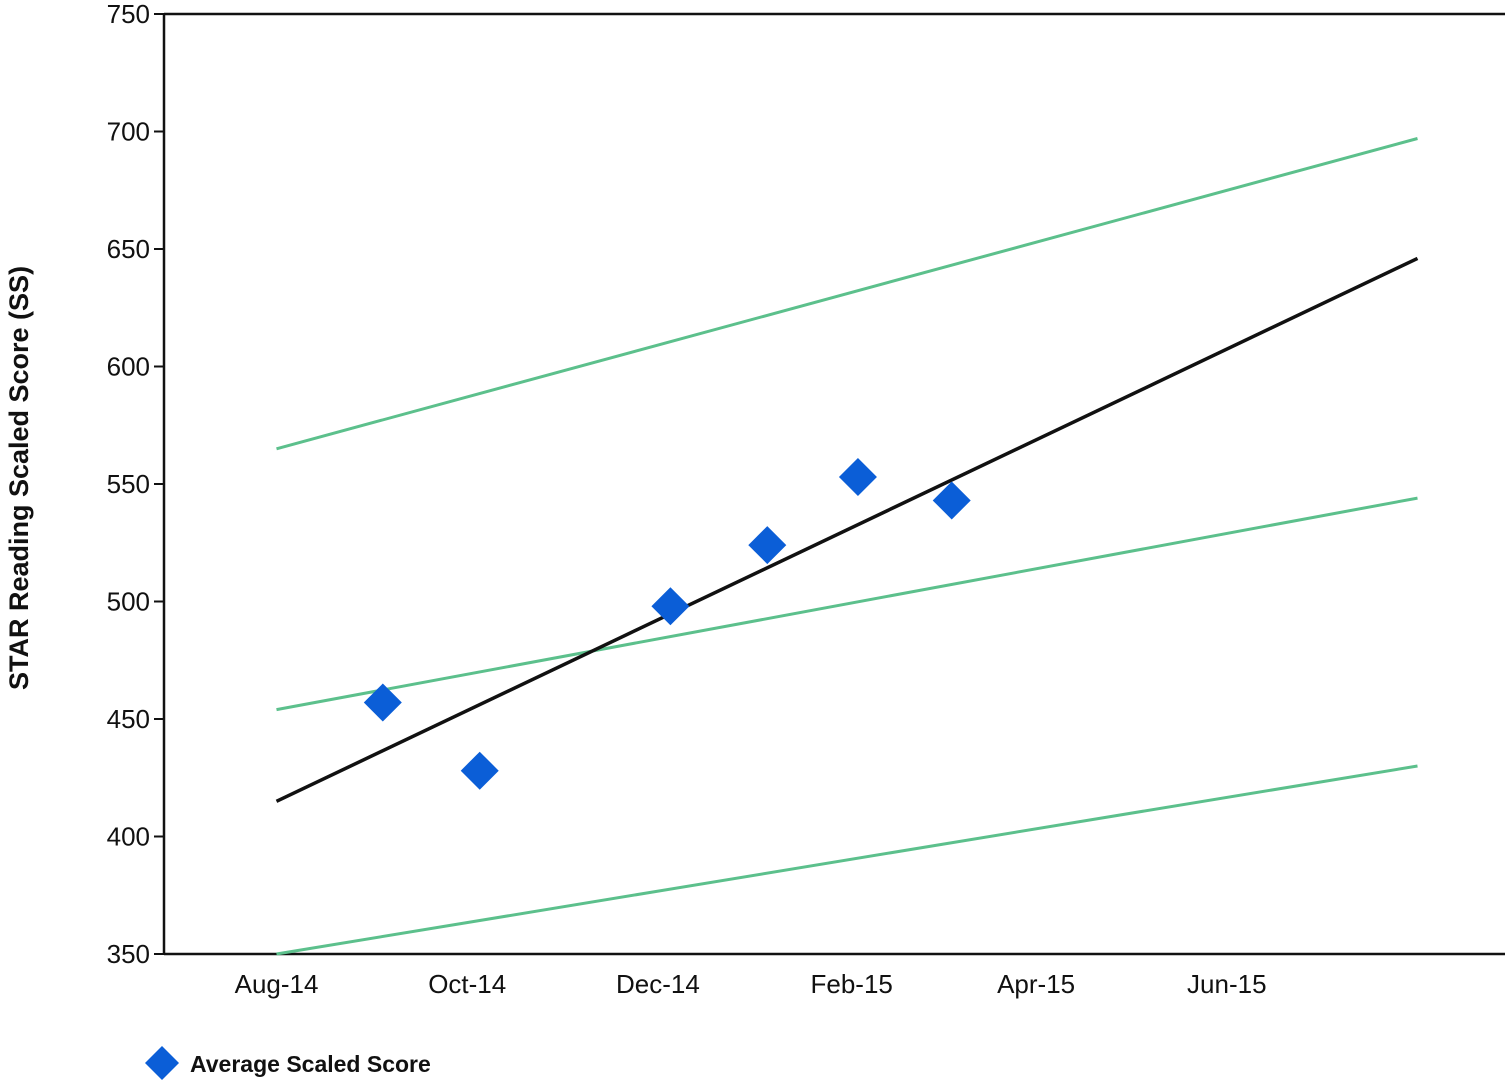 Image resolution: width=1507 pixels, height=1081 pixels. I want to click on y-axis-label: STAR Reading Scaled Score (SS), so click(19, 478).